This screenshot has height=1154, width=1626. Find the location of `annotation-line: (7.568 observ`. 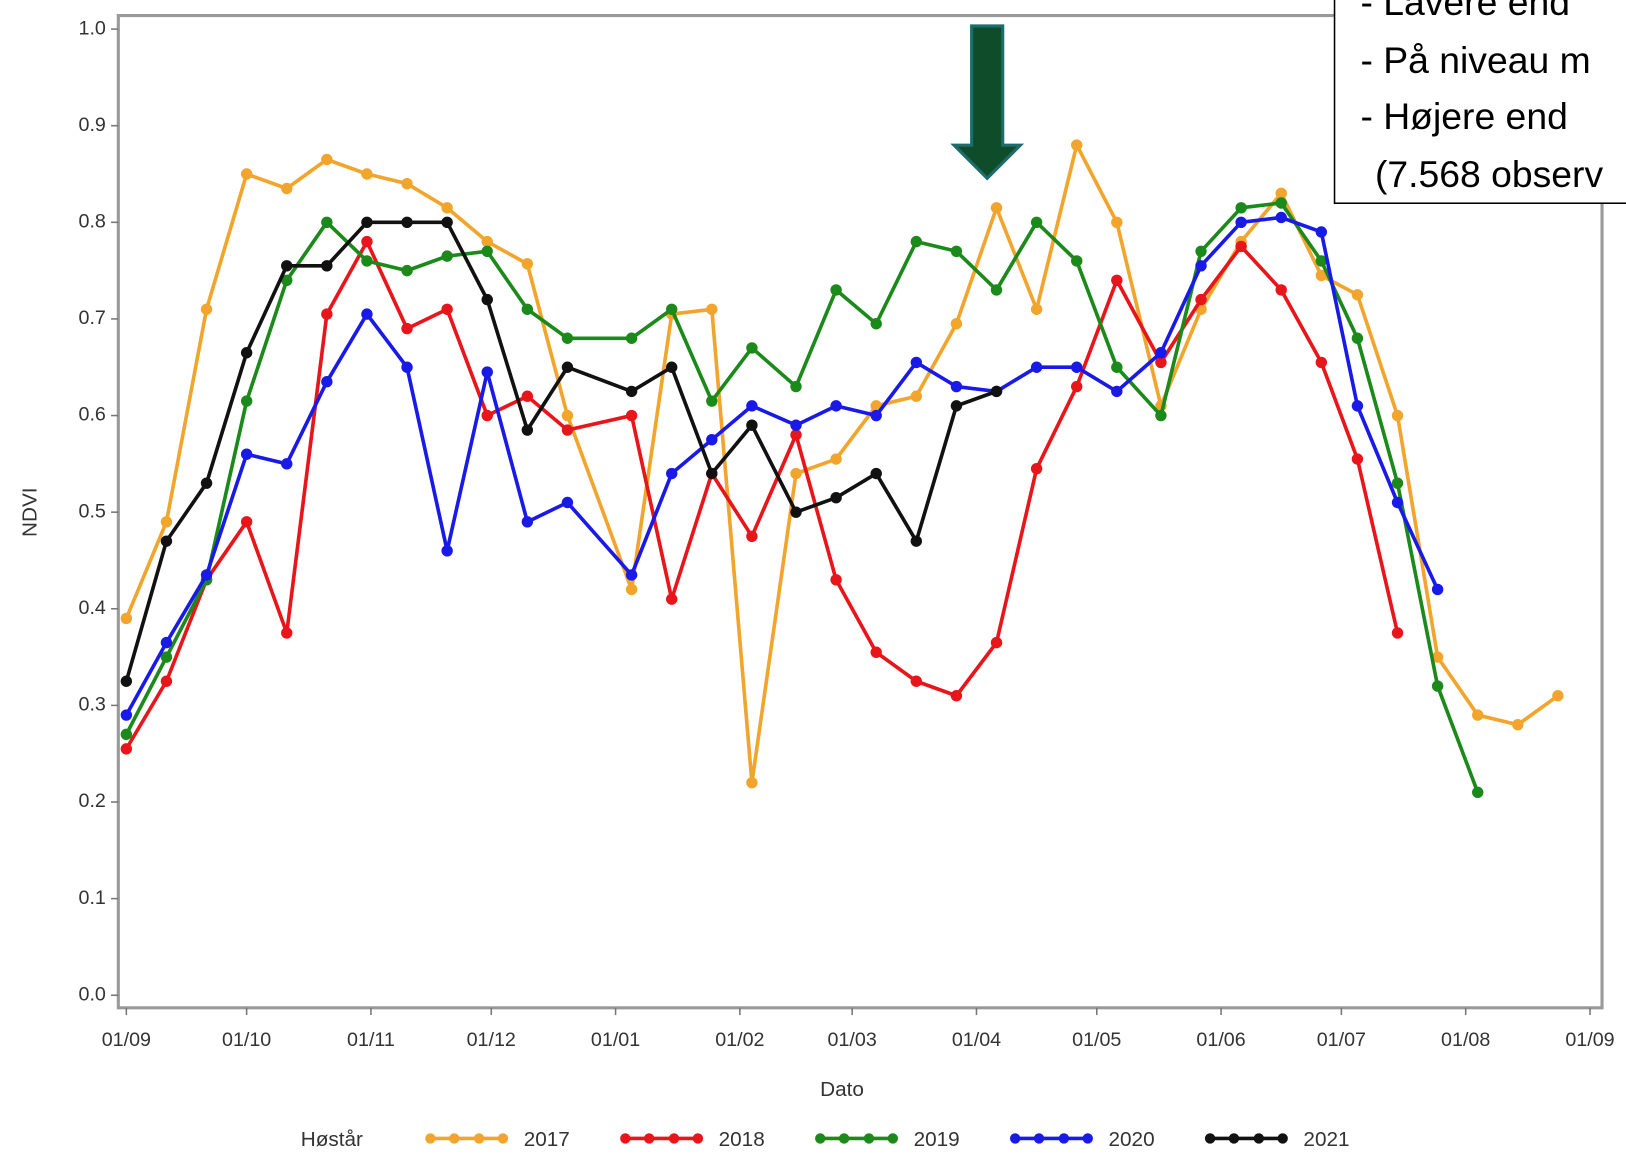

annotation-line: (7.568 observ is located at coordinates (1489, 174).